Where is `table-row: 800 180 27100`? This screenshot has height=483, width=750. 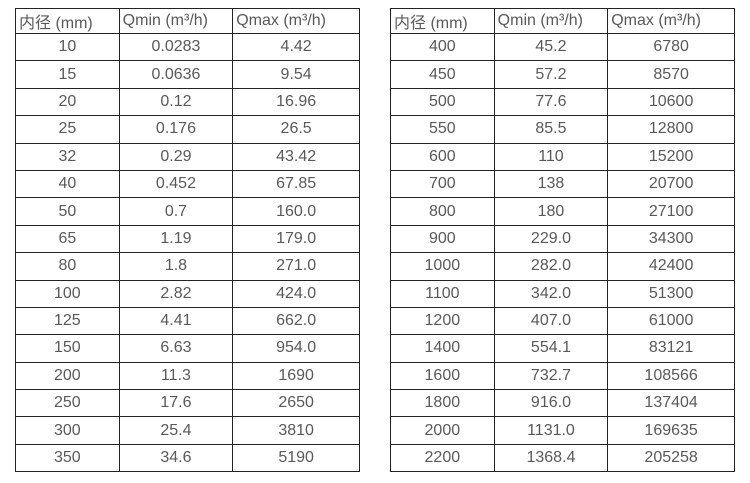
table-row: 800 180 27100 is located at coordinates (562, 211).